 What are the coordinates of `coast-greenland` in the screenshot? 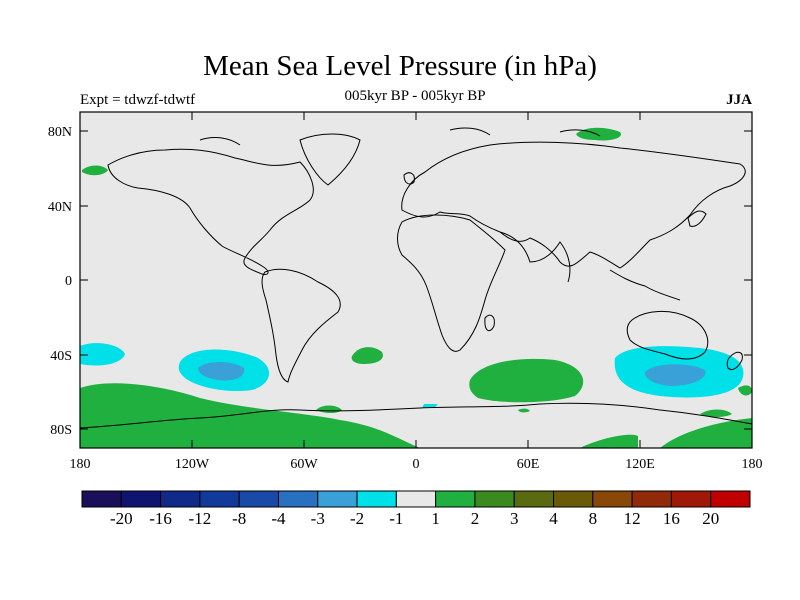 It's located at (330, 159).